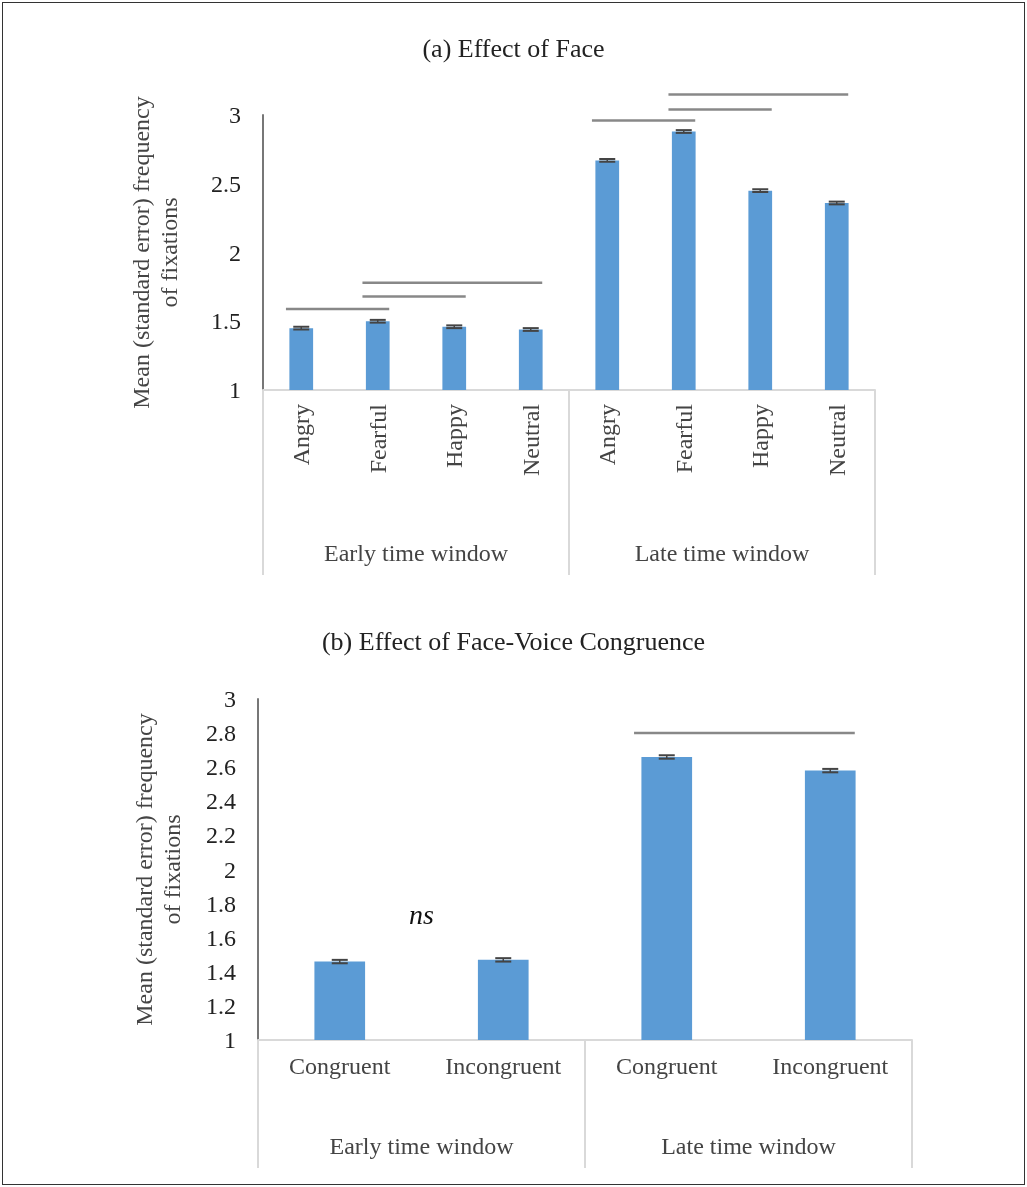 Image resolution: width=1027 pixels, height=1187 pixels. I want to click on y-tick-label: 2.6, so click(221, 767).